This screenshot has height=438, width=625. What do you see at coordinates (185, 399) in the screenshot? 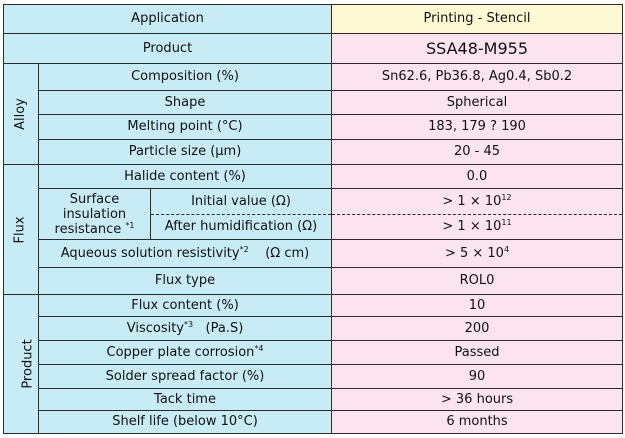
I see `tack-label: Tack time` at bounding box center [185, 399].